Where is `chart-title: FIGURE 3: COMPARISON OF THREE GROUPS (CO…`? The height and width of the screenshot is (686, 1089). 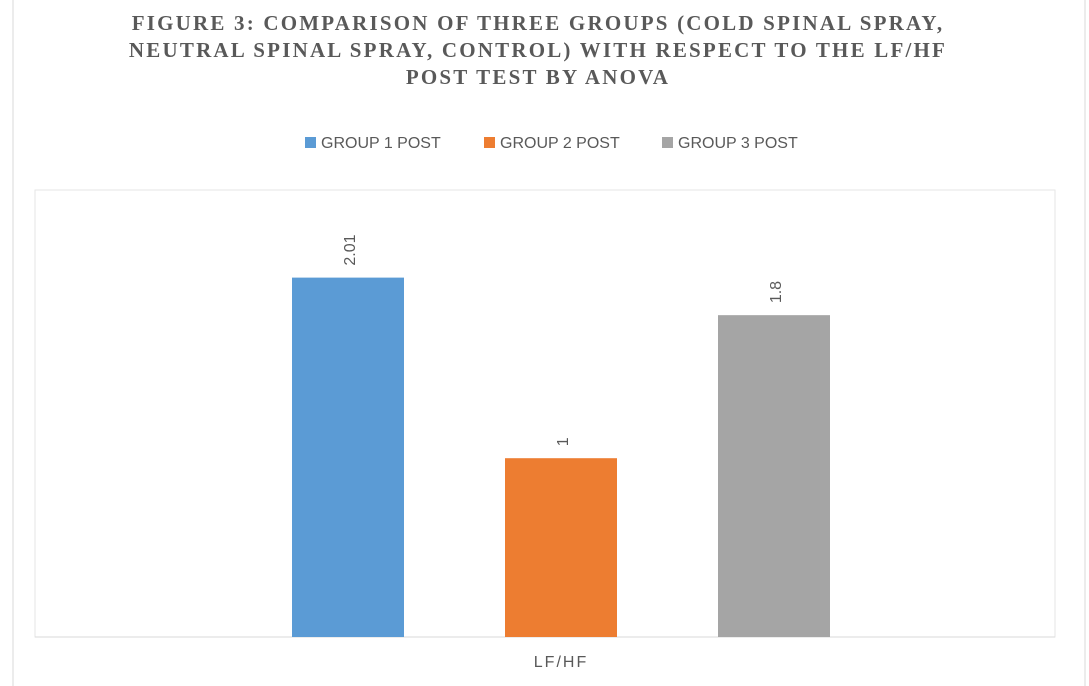 chart-title: FIGURE 3: COMPARISON OF THREE GROUPS (CO… is located at coordinates (538, 50).